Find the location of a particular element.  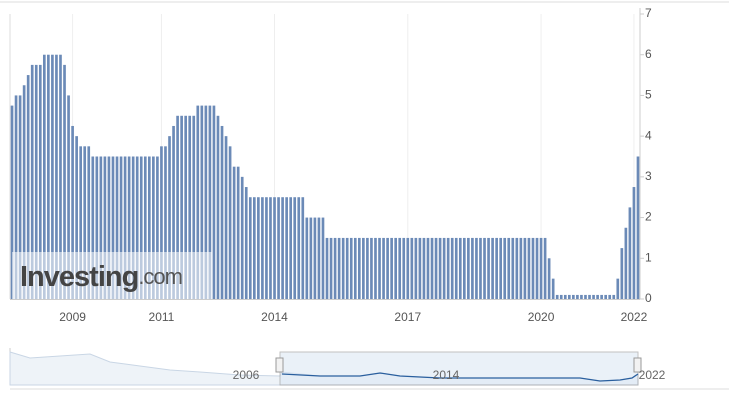

x-tick-label: 2022 is located at coordinates (634, 317).